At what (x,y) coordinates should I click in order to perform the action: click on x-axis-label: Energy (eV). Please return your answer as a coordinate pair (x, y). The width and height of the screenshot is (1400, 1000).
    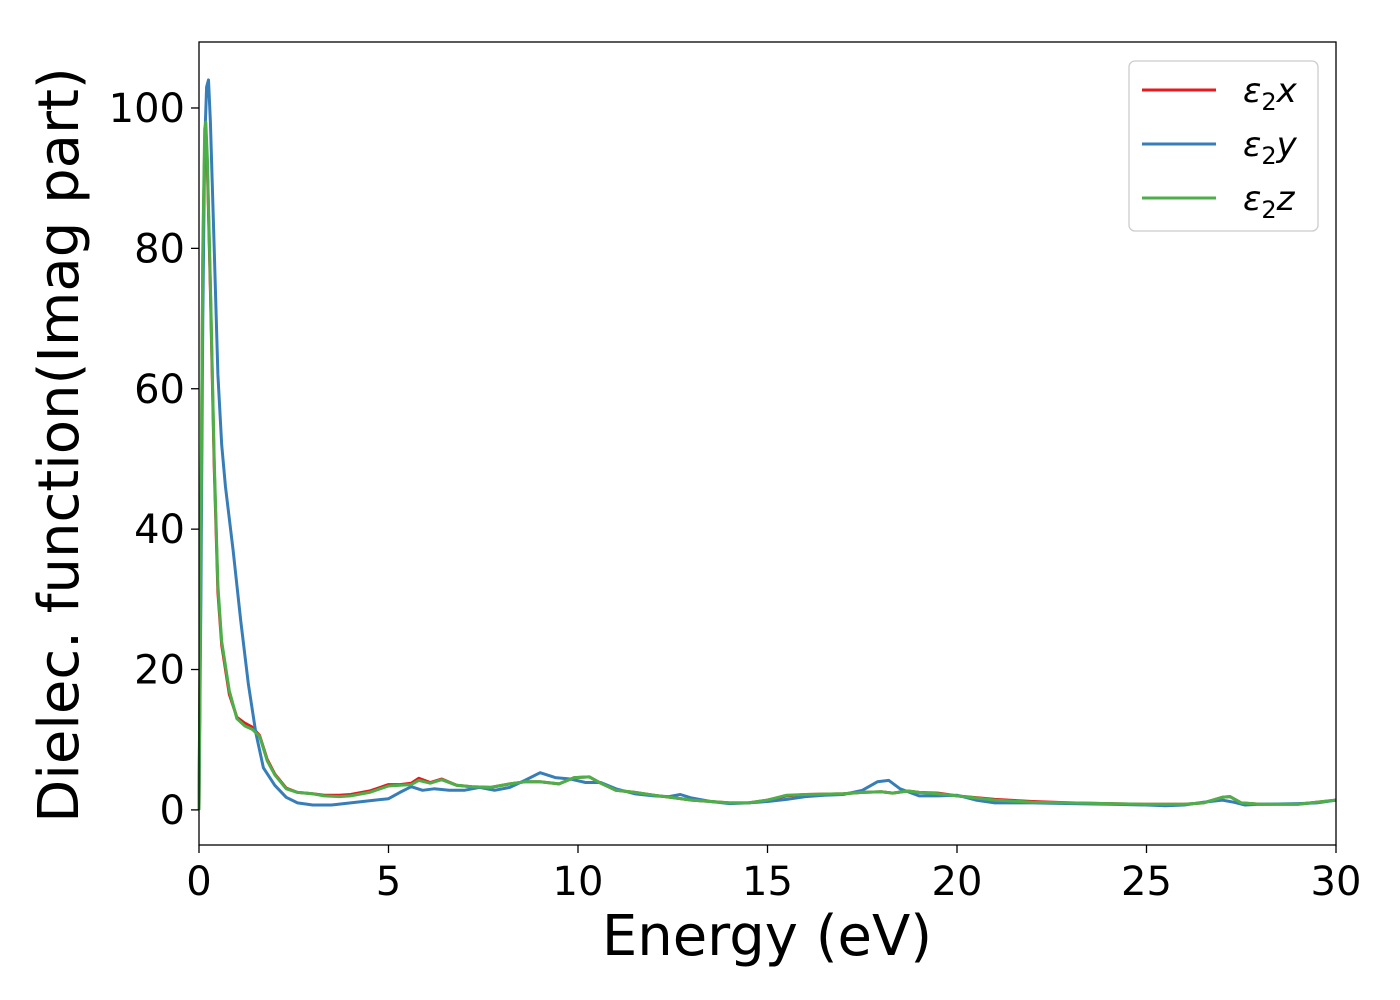
    Looking at the image, I should click on (767, 936).